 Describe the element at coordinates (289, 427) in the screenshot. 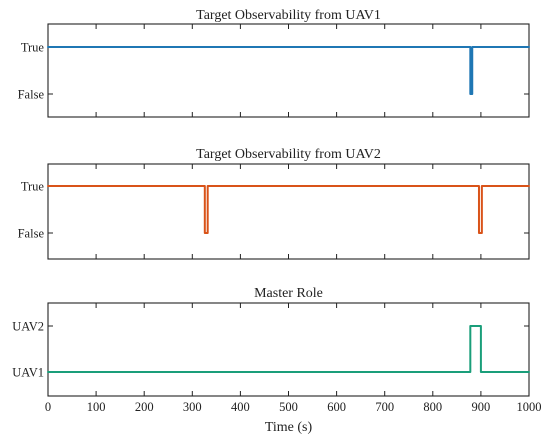

I see `x-axis-label: Time (s)` at that location.